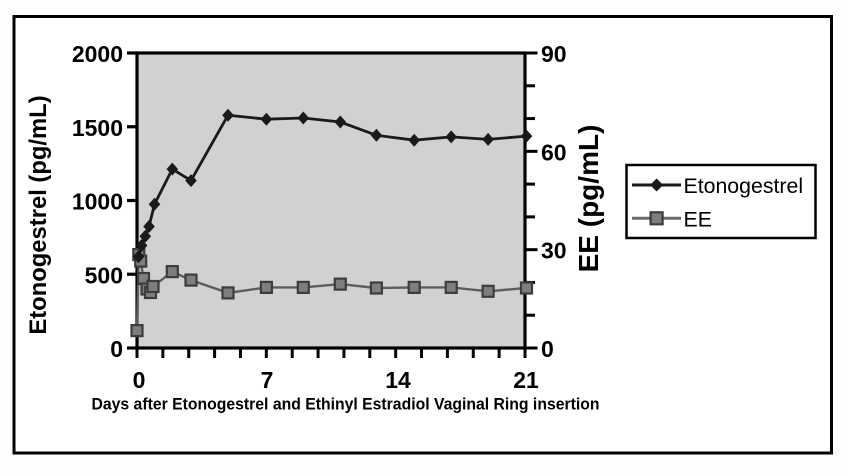 This screenshot has height=476, width=847. Describe the element at coordinates (398, 380) in the screenshot. I see `svg-text: 14` at that location.